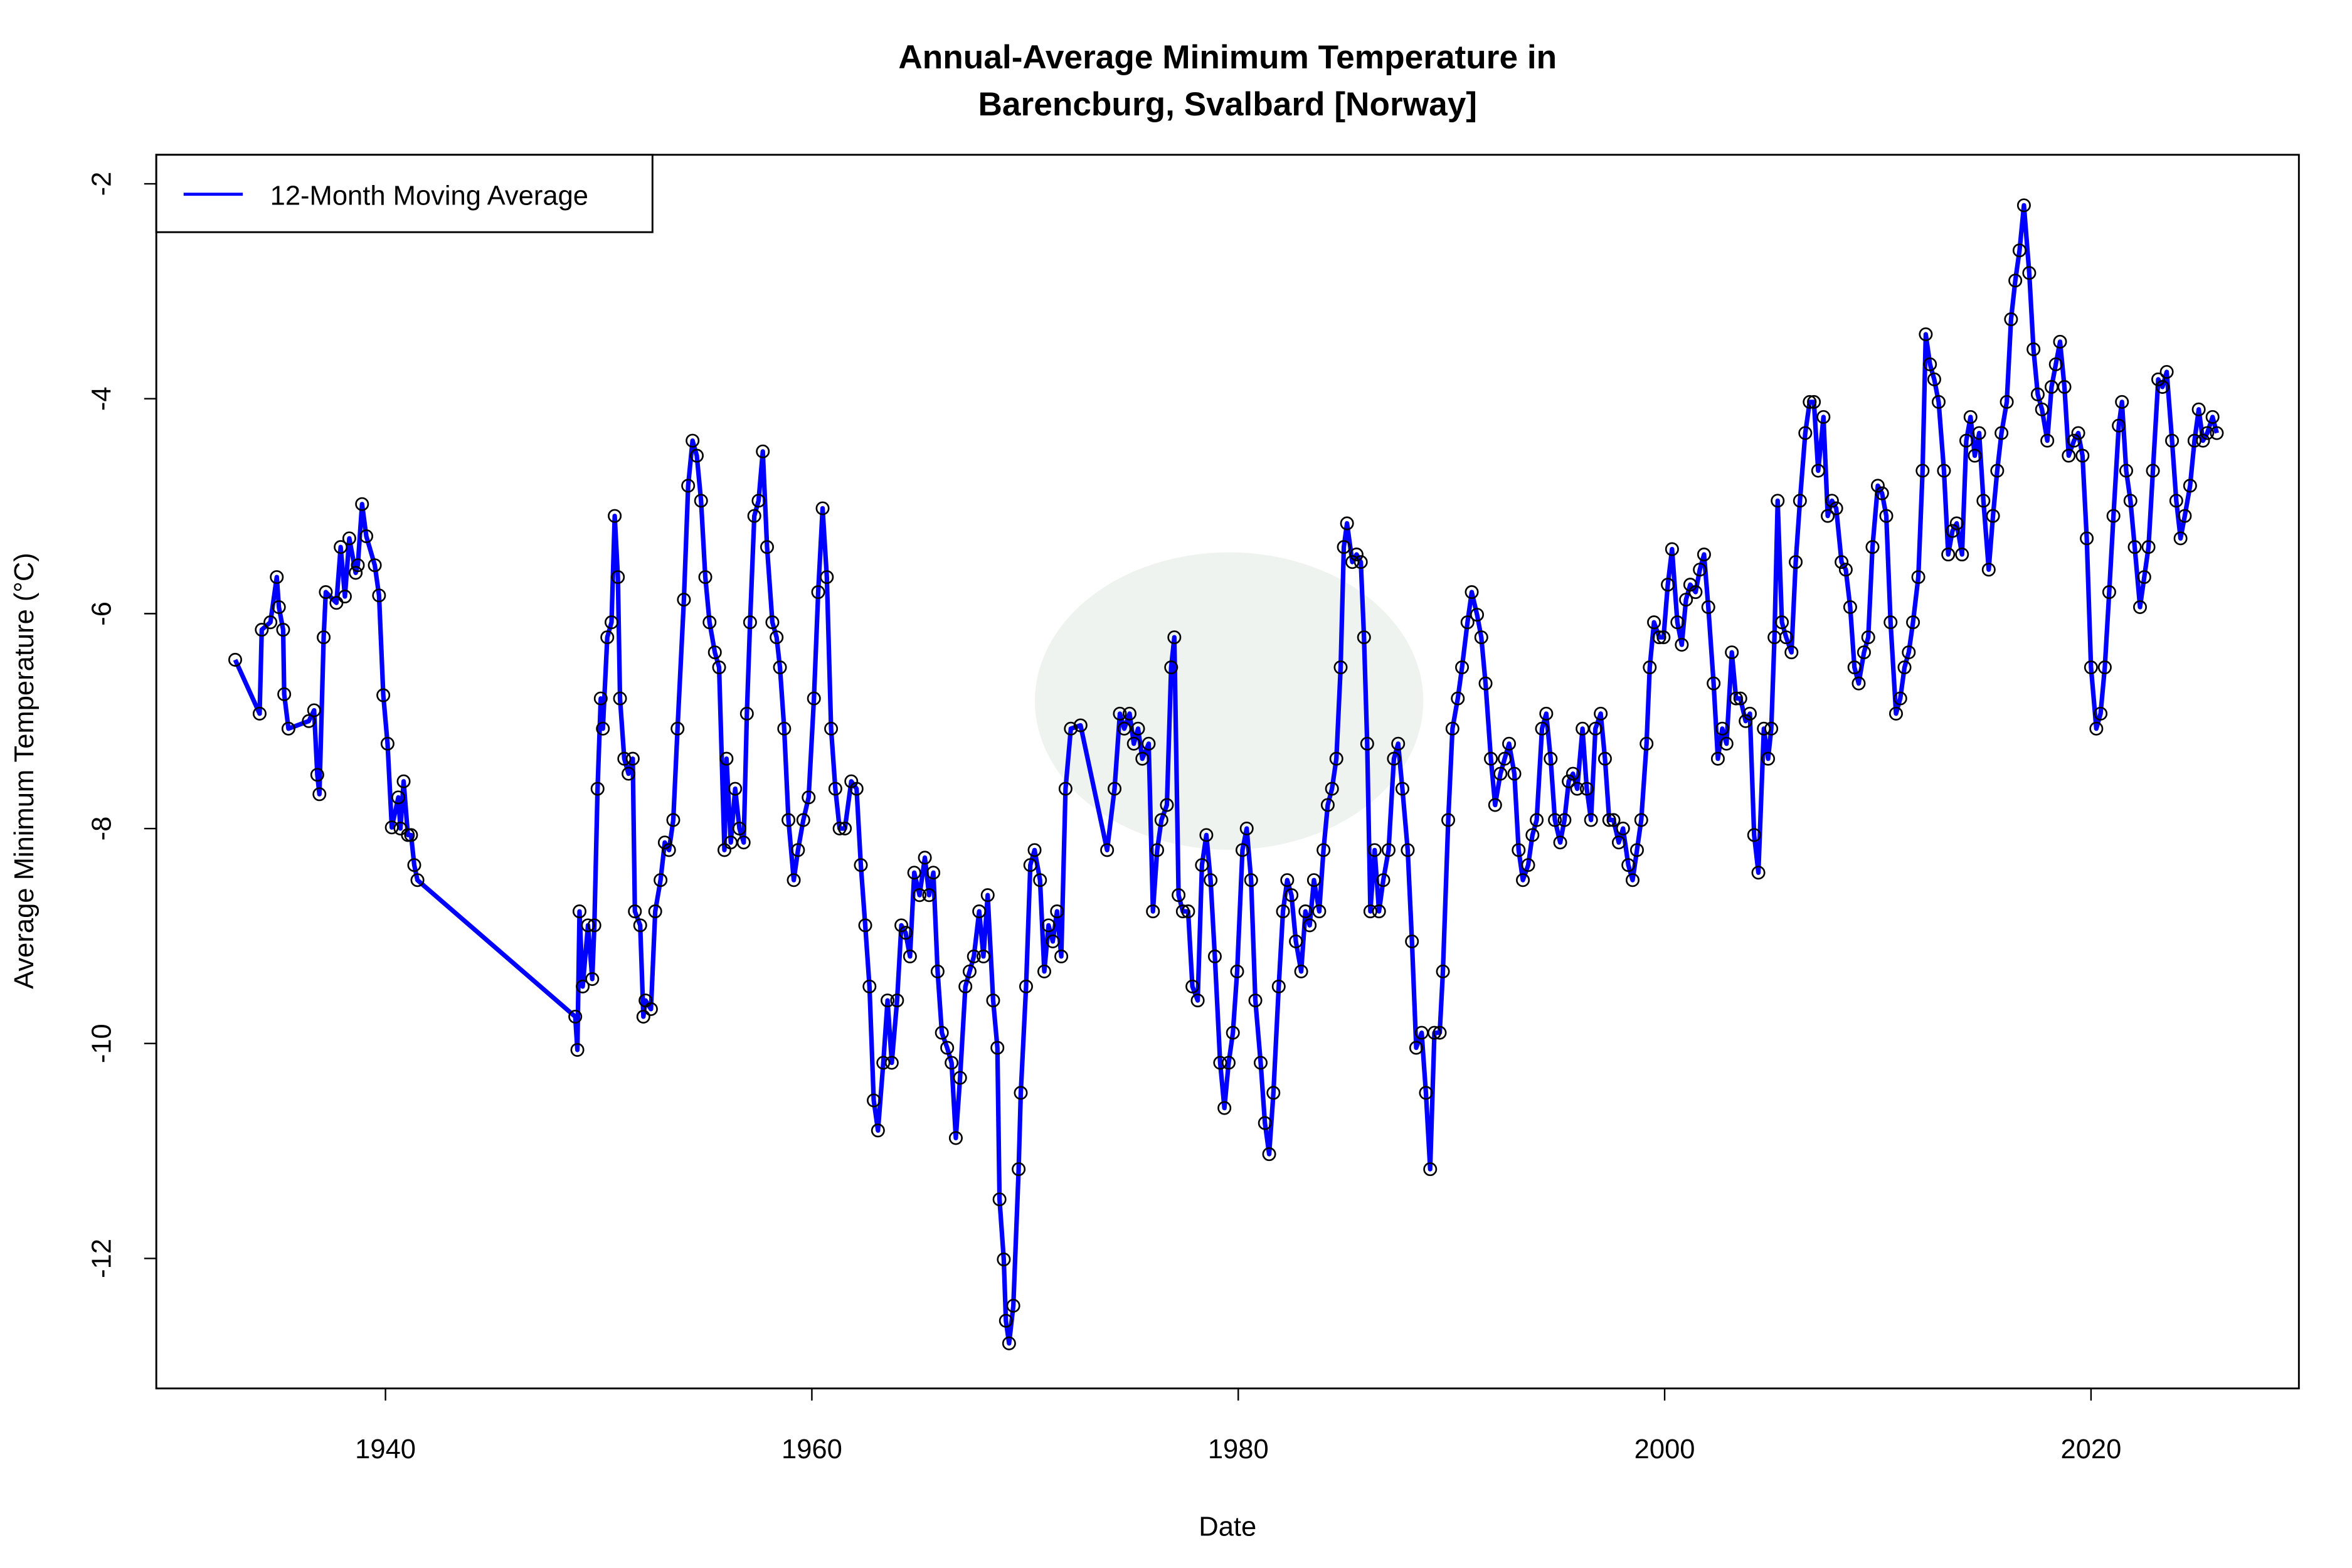 The width and height of the screenshot is (2352, 1568). Describe the element at coordinates (1227, 105) in the screenshot. I see `chart-title-line-2: Barencburg, Svalbard [Norway]` at that location.